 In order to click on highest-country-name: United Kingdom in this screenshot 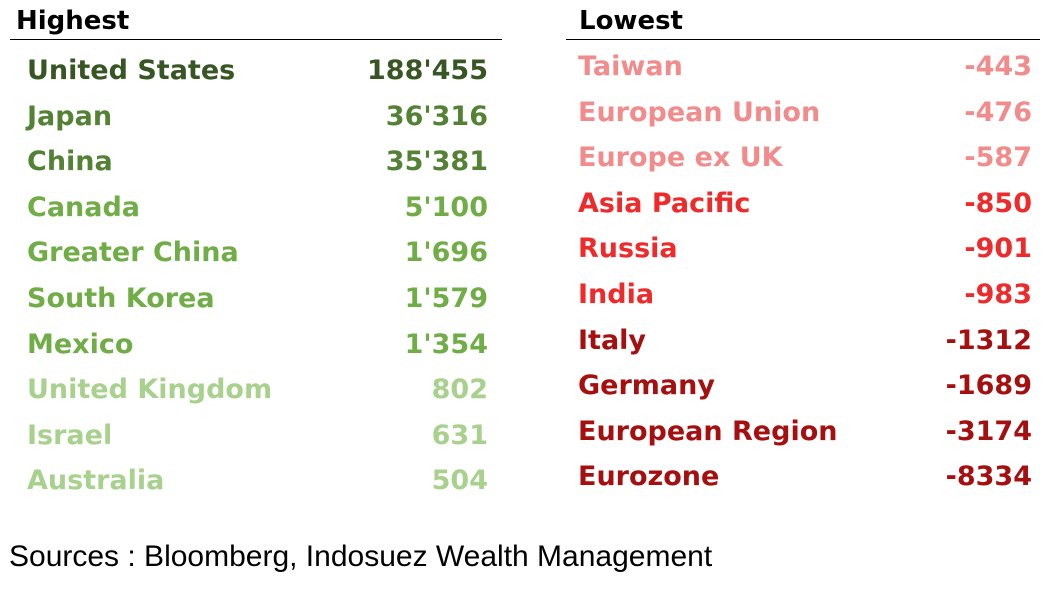, I will do `click(150, 390)`.